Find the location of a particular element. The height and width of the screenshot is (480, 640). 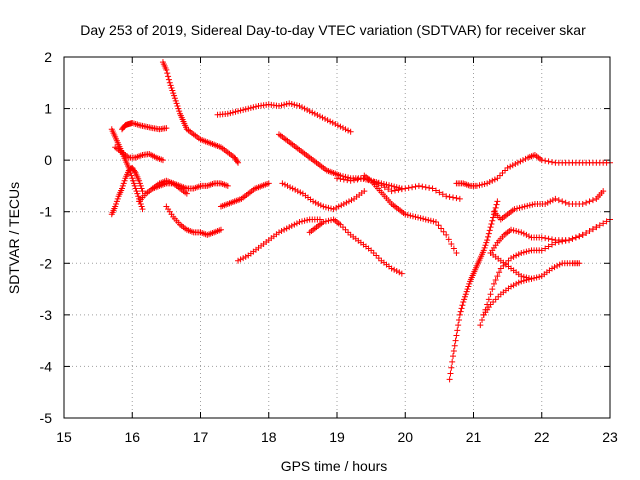

x-tick-label: 19 is located at coordinates (337, 437).